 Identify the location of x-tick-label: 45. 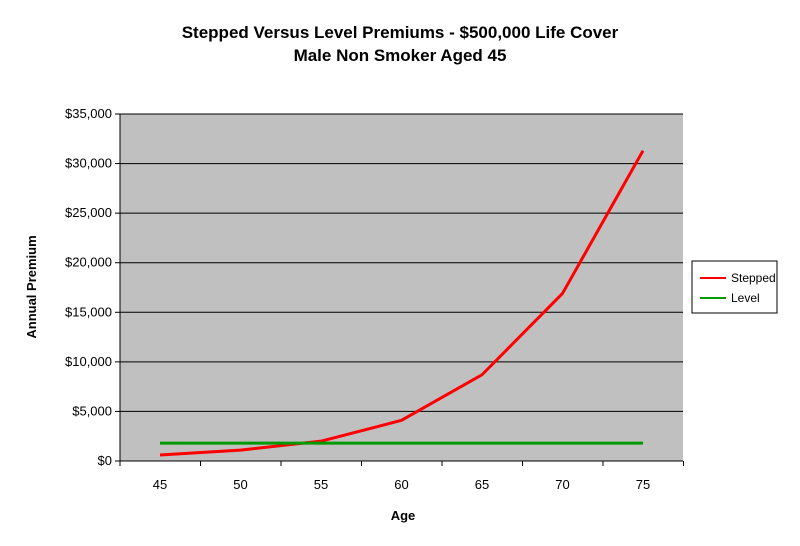
(160, 484).